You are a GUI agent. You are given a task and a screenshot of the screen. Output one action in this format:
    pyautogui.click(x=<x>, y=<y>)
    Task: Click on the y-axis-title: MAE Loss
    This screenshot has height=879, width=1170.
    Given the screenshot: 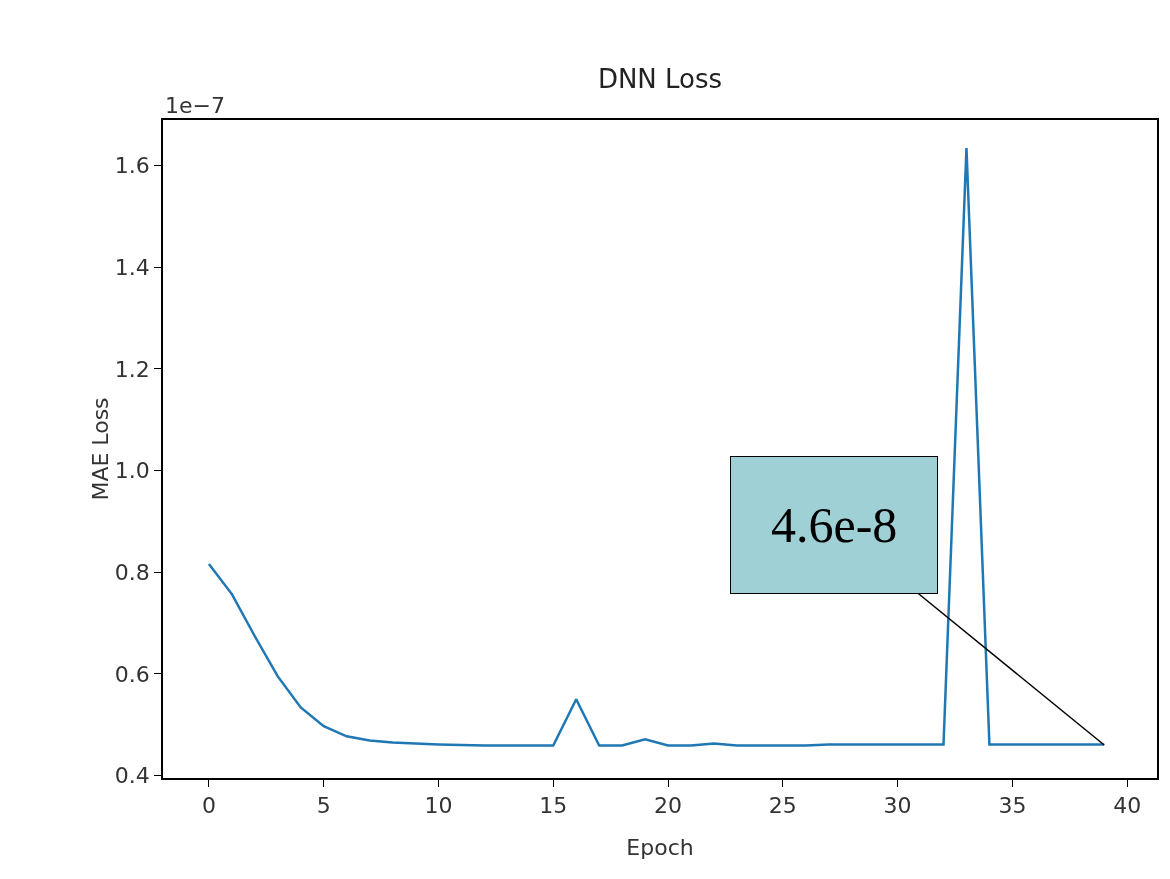 What is the action you would take?
    pyautogui.click(x=100, y=449)
    